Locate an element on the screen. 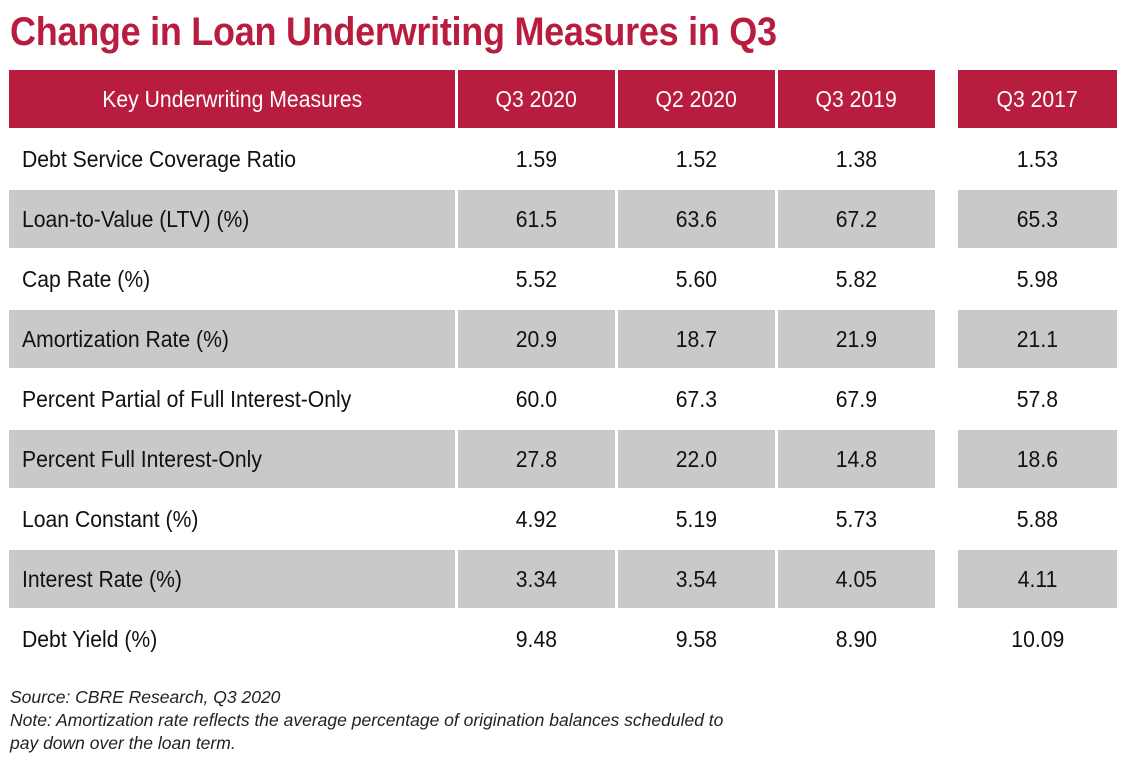  table-cell: 5.60 is located at coordinates (696, 279).